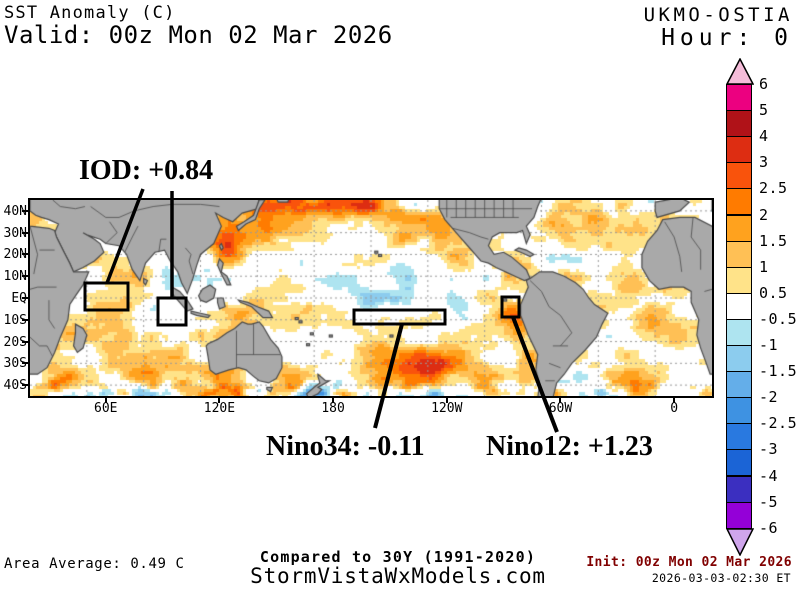  Describe the element at coordinates (777, 423) in the screenshot. I see `colorbar-tick-label: -2.5` at that location.